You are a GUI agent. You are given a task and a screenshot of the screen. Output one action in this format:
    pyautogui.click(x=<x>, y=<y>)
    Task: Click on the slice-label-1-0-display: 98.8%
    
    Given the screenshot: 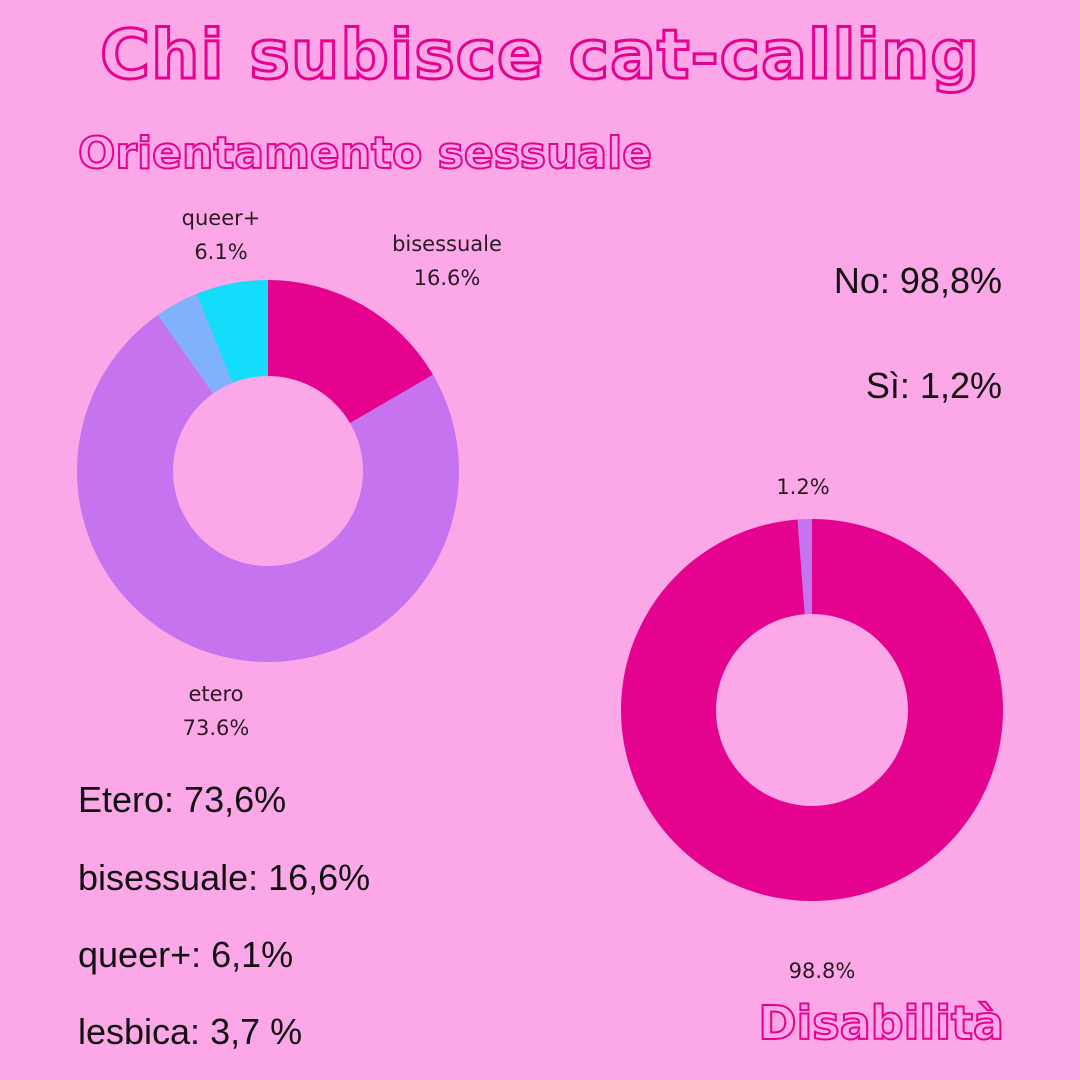 What is the action you would take?
    pyautogui.click(x=822, y=971)
    